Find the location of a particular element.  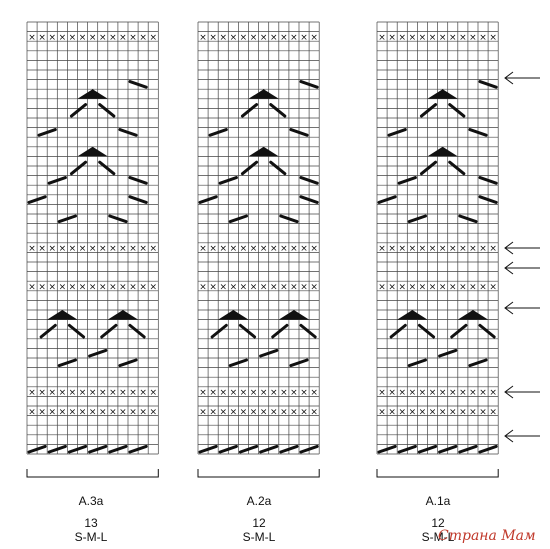

chart-a2a-sizes: S-M-L is located at coordinates (259, 537).